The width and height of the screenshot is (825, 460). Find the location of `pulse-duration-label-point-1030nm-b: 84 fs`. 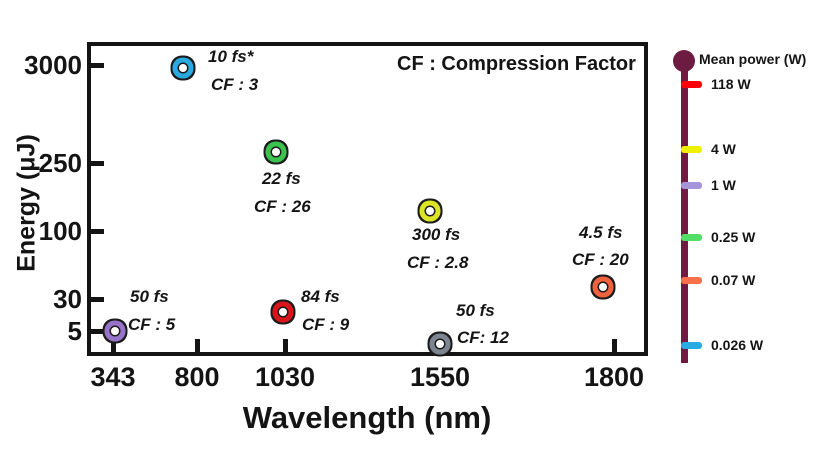

pulse-duration-label-point-1030nm-b: 84 fs is located at coordinates (320, 296).